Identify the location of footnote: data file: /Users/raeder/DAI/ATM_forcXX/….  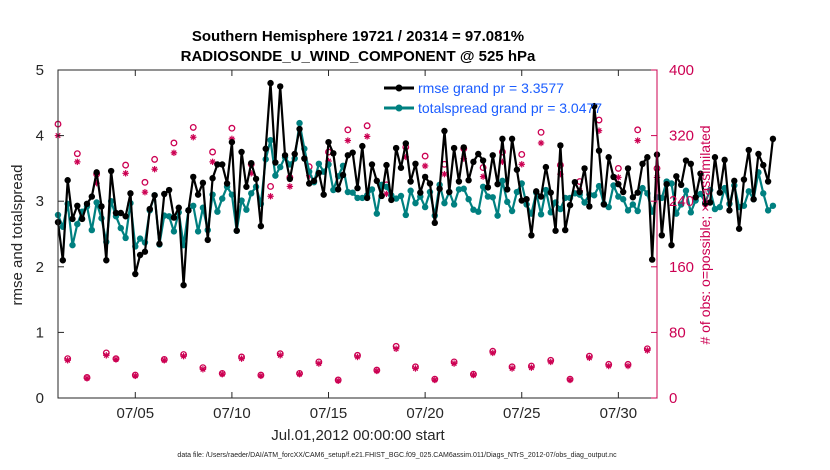
(397, 455).